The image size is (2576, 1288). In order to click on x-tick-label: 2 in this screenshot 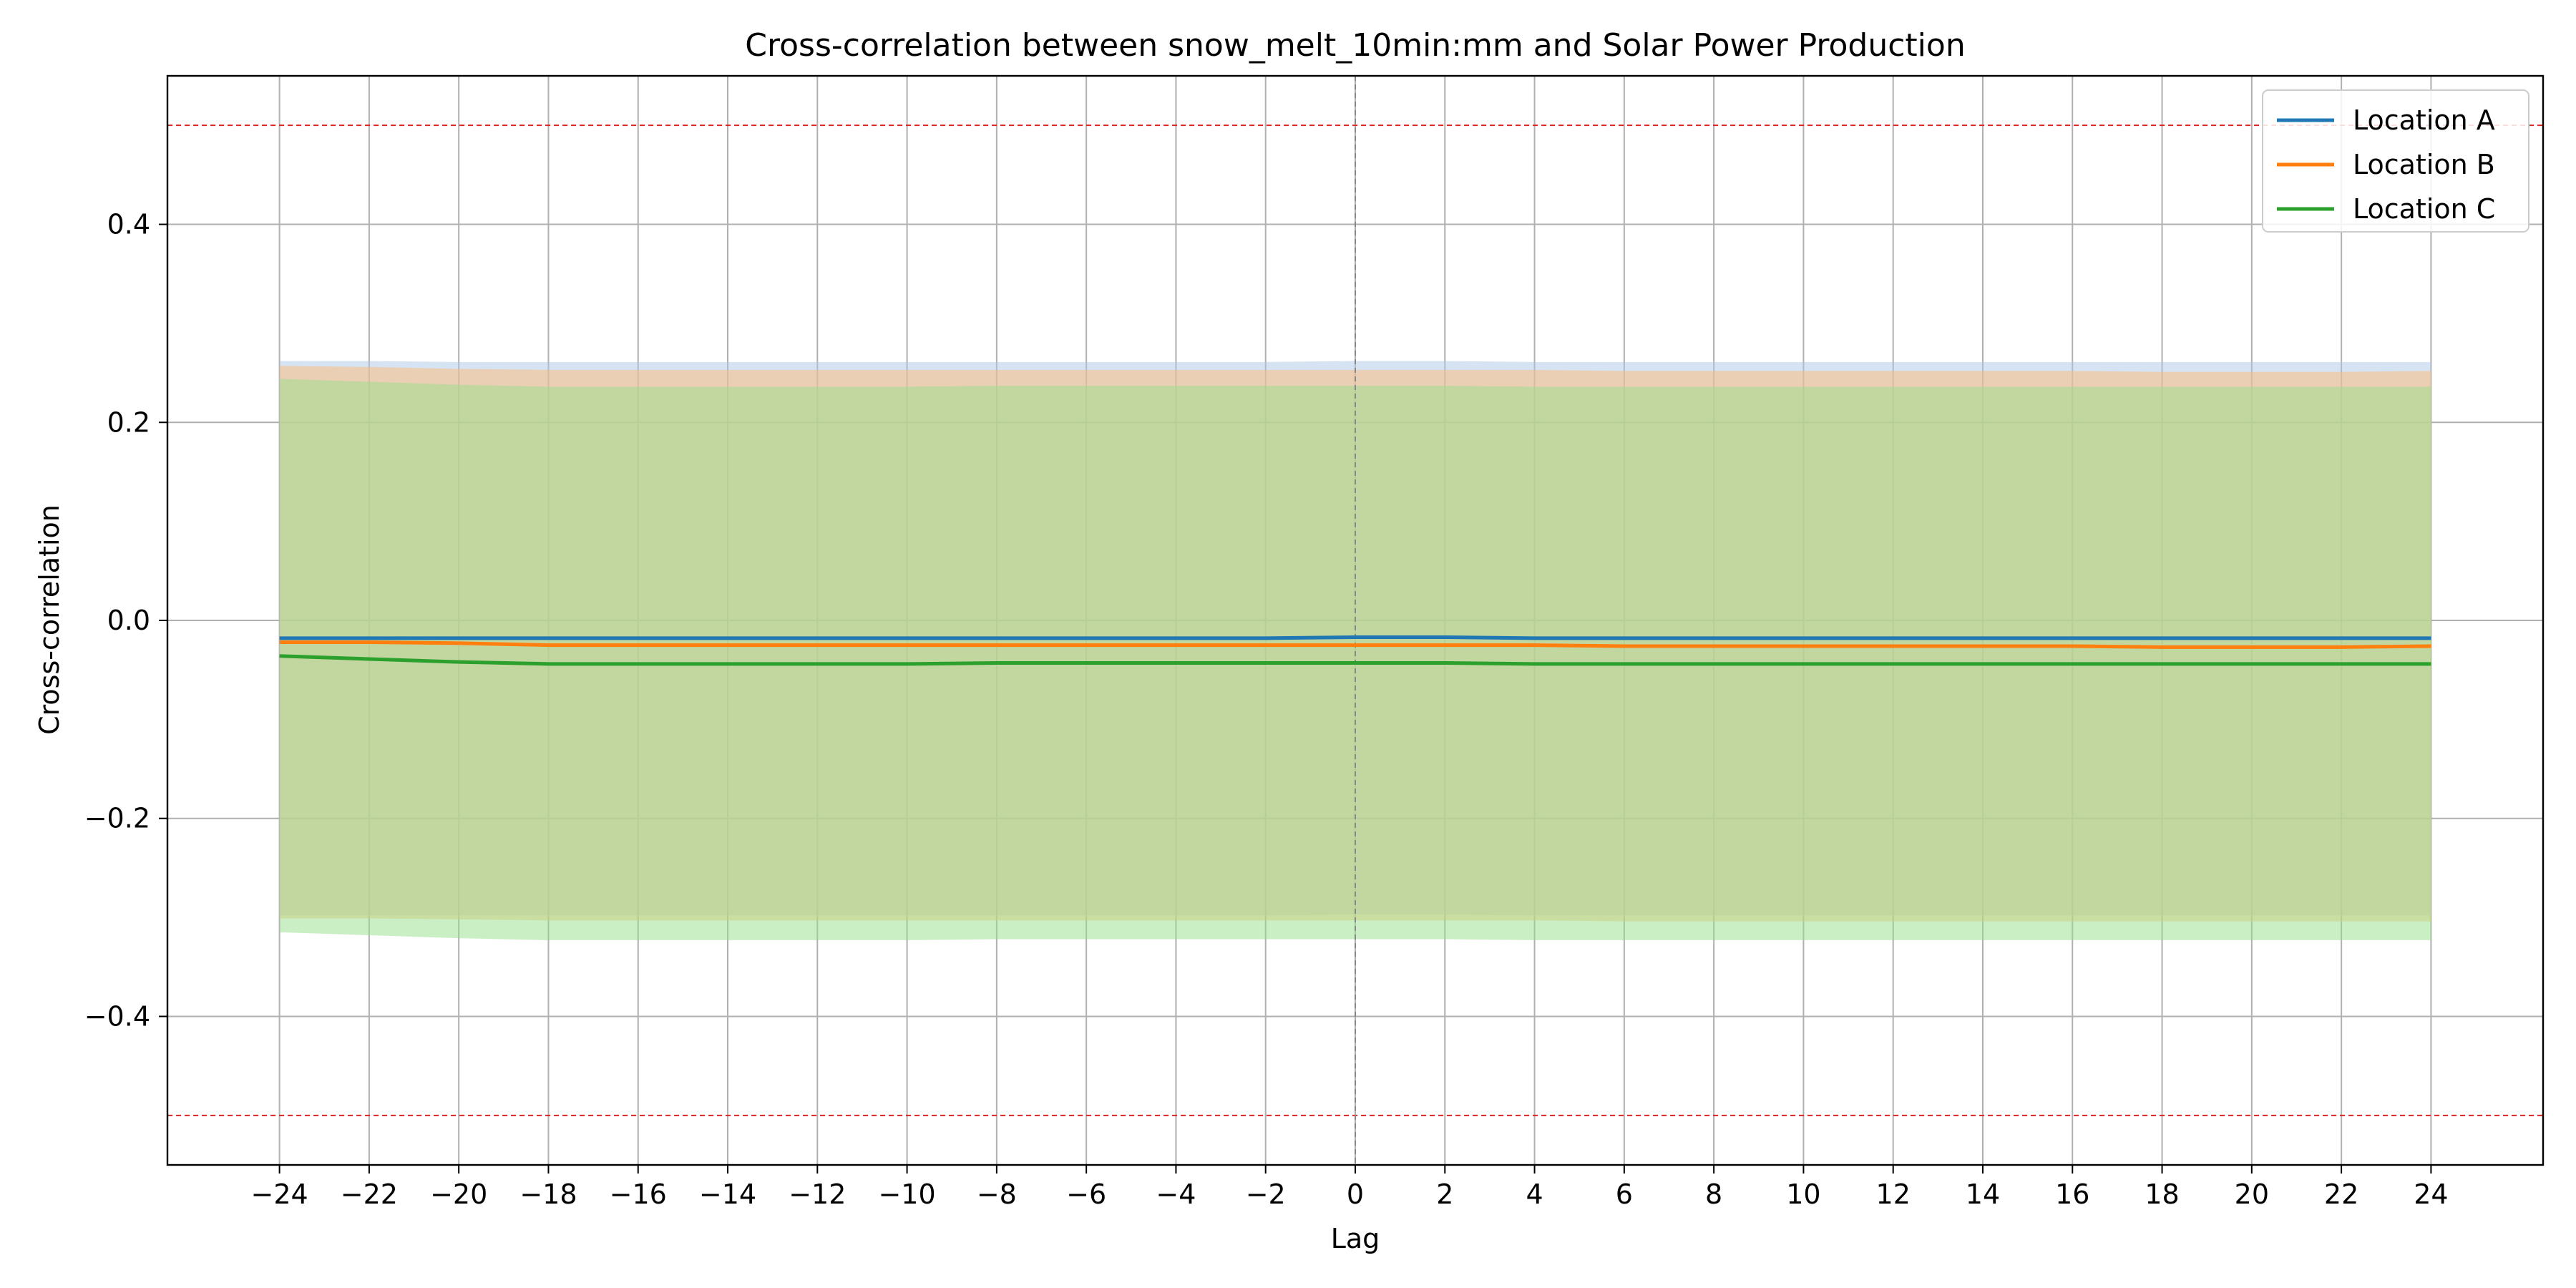, I will do `click(1444, 1194)`.